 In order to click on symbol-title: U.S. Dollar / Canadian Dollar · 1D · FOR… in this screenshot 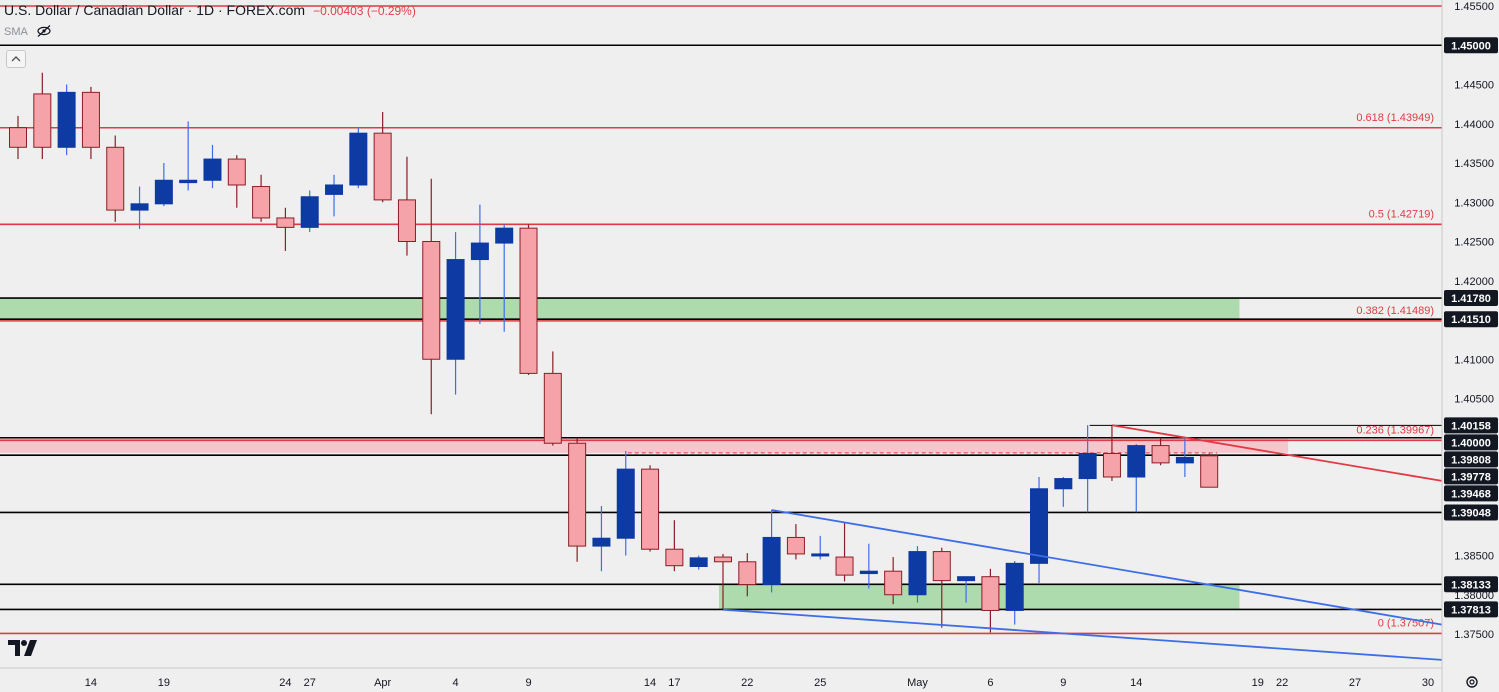, I will do `click(155, 10)`.